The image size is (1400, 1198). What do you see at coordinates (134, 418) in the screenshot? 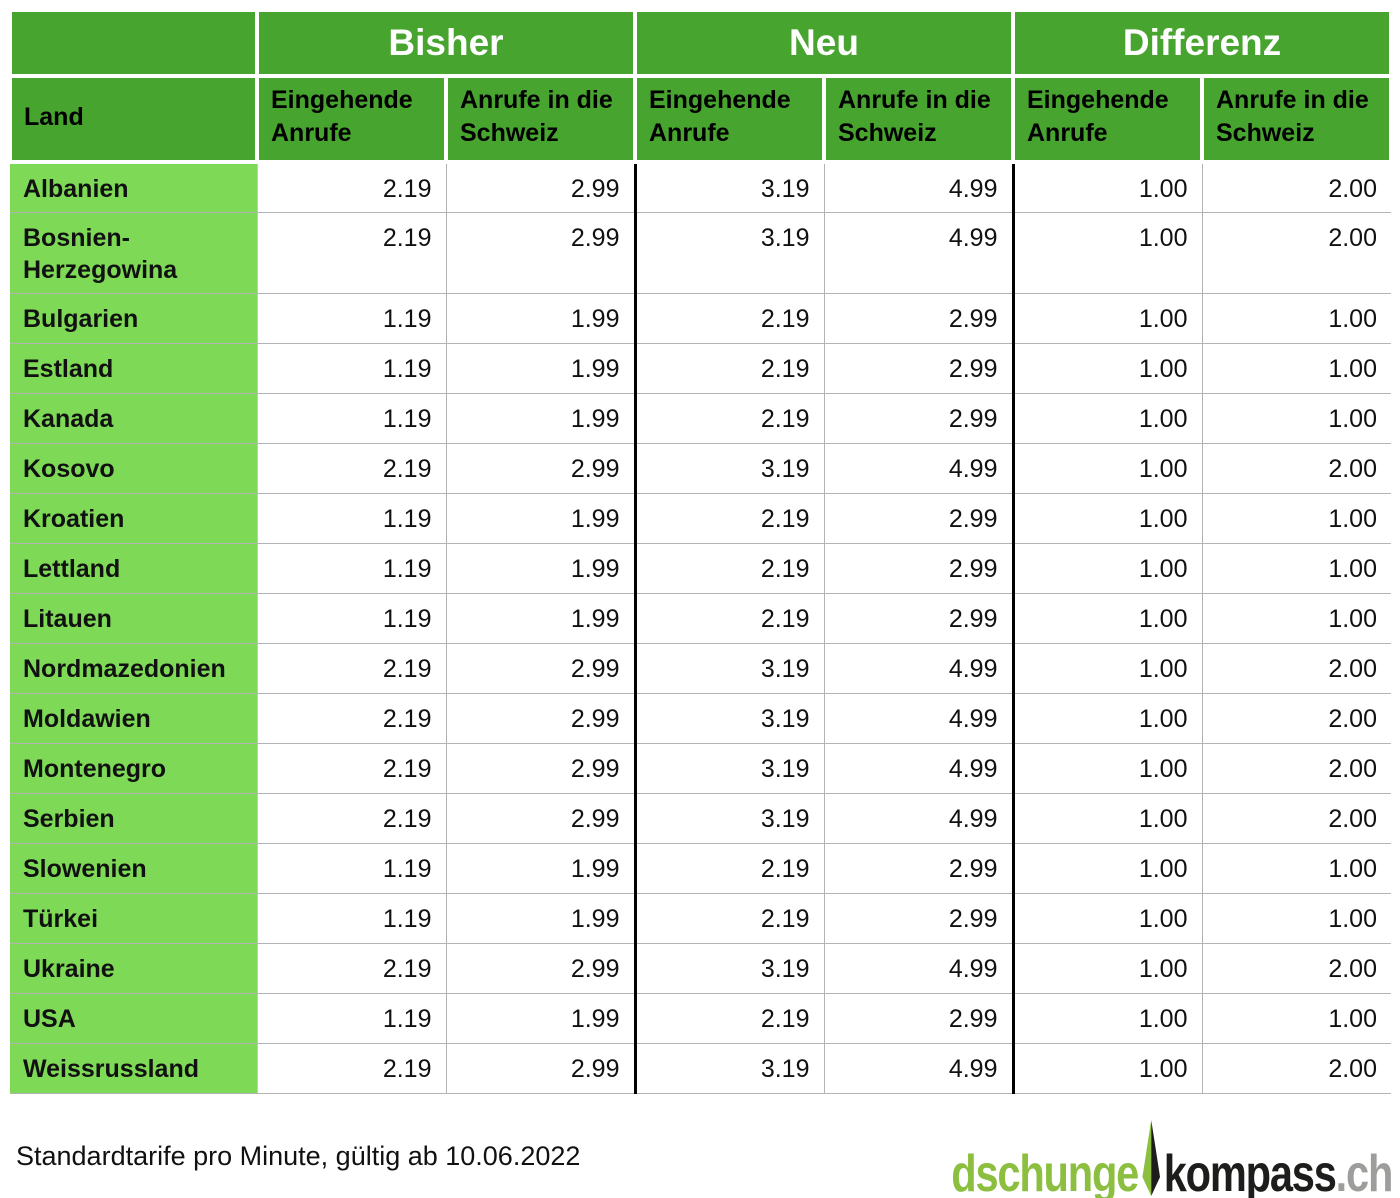
I see `country-cell: Kanada` at bounding box center [134, 418].